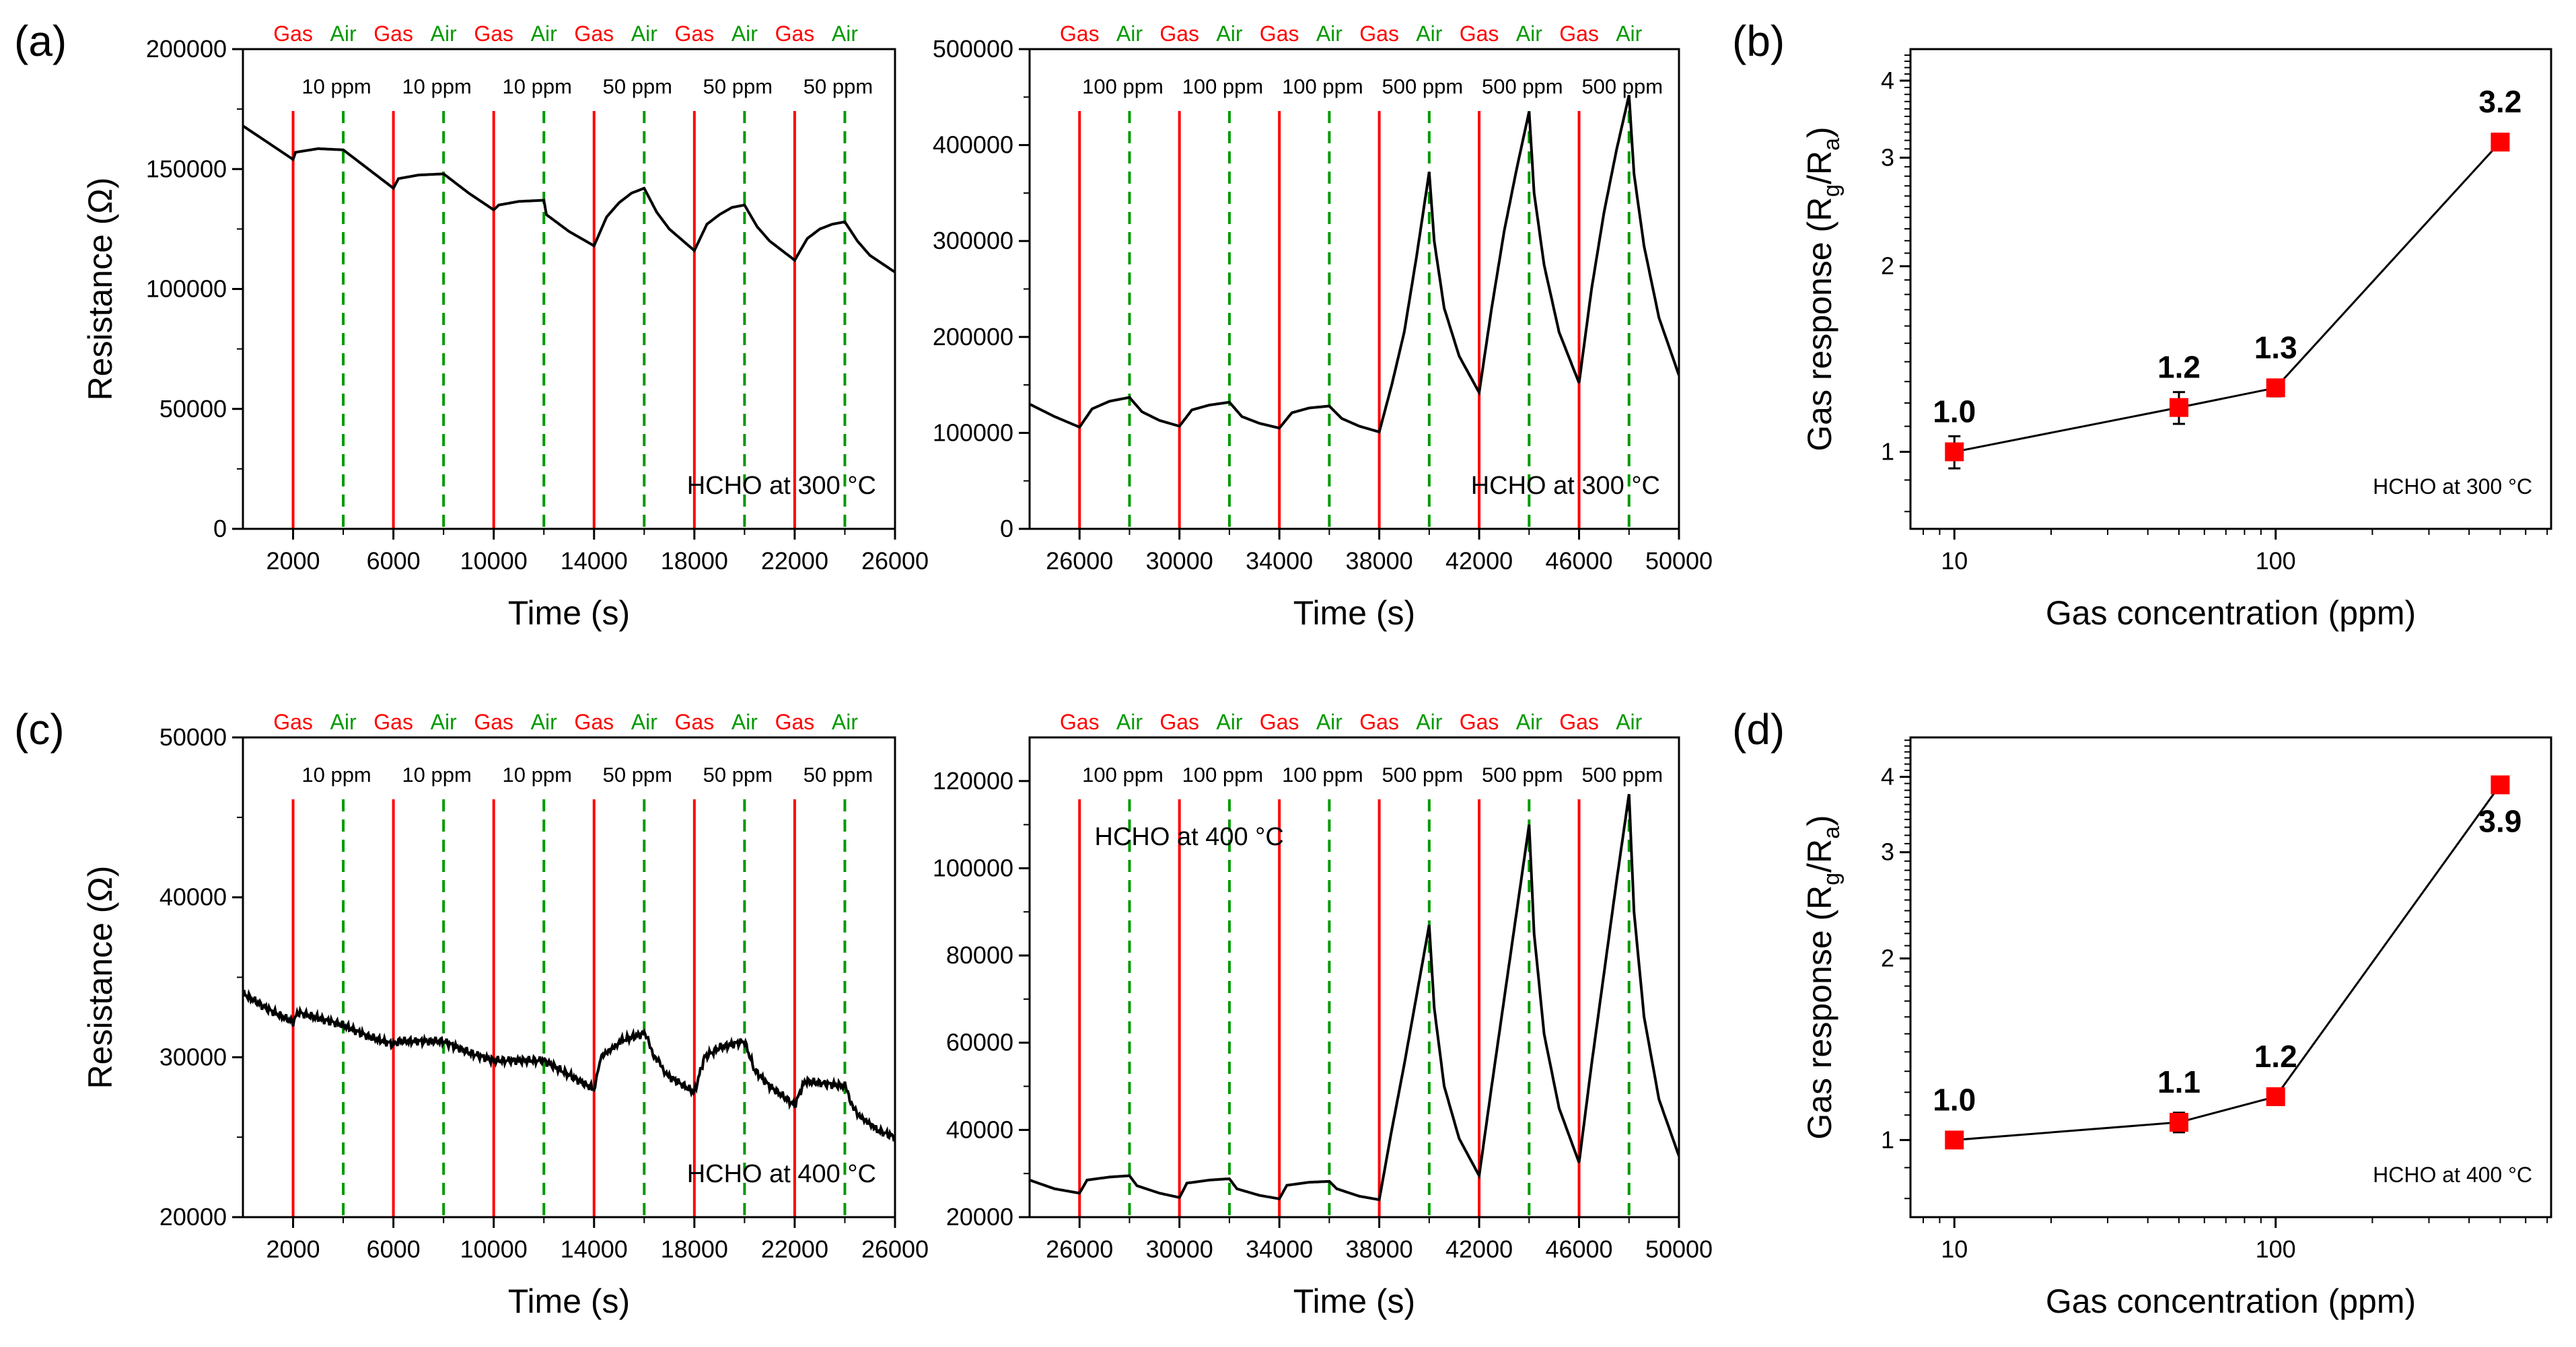  Describe the element at coordinates (694, 1249) in the screenshot. I see `x-tick-label: 18000` at that location.